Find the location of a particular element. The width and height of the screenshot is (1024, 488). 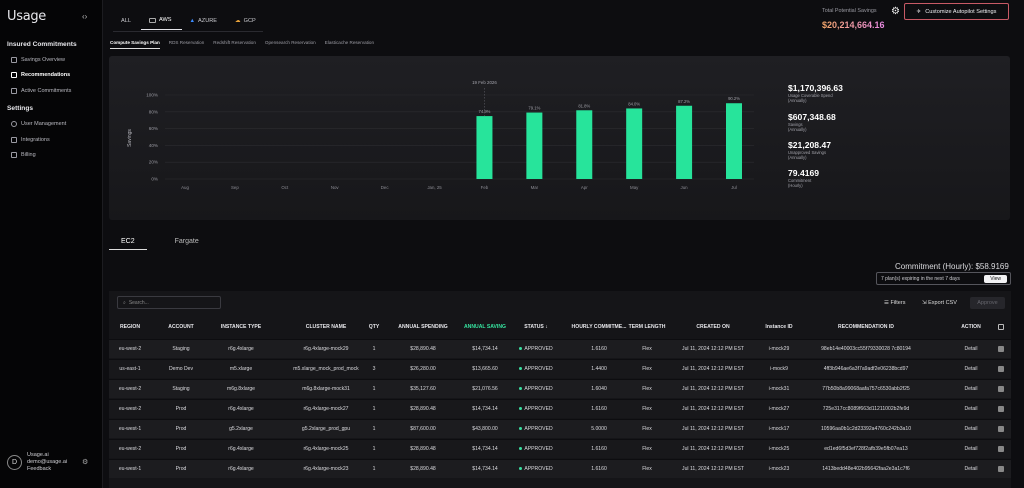

select-all-checkbox is located at coordinates (1001, 327).